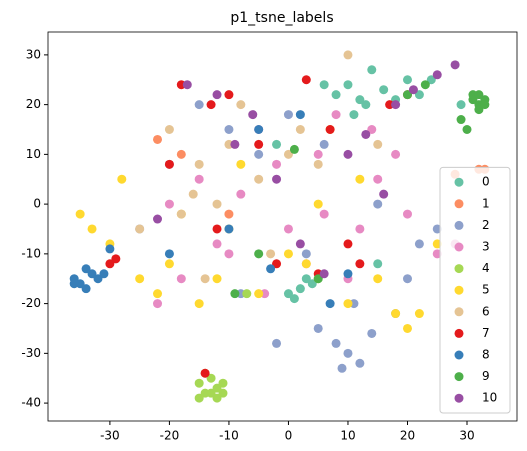 Image resolution: width=527 pixels, height=451 pixels. Describe the element at coordinates (31, 353) in the screenshot. I see `y-tick-label: -30` at that location.